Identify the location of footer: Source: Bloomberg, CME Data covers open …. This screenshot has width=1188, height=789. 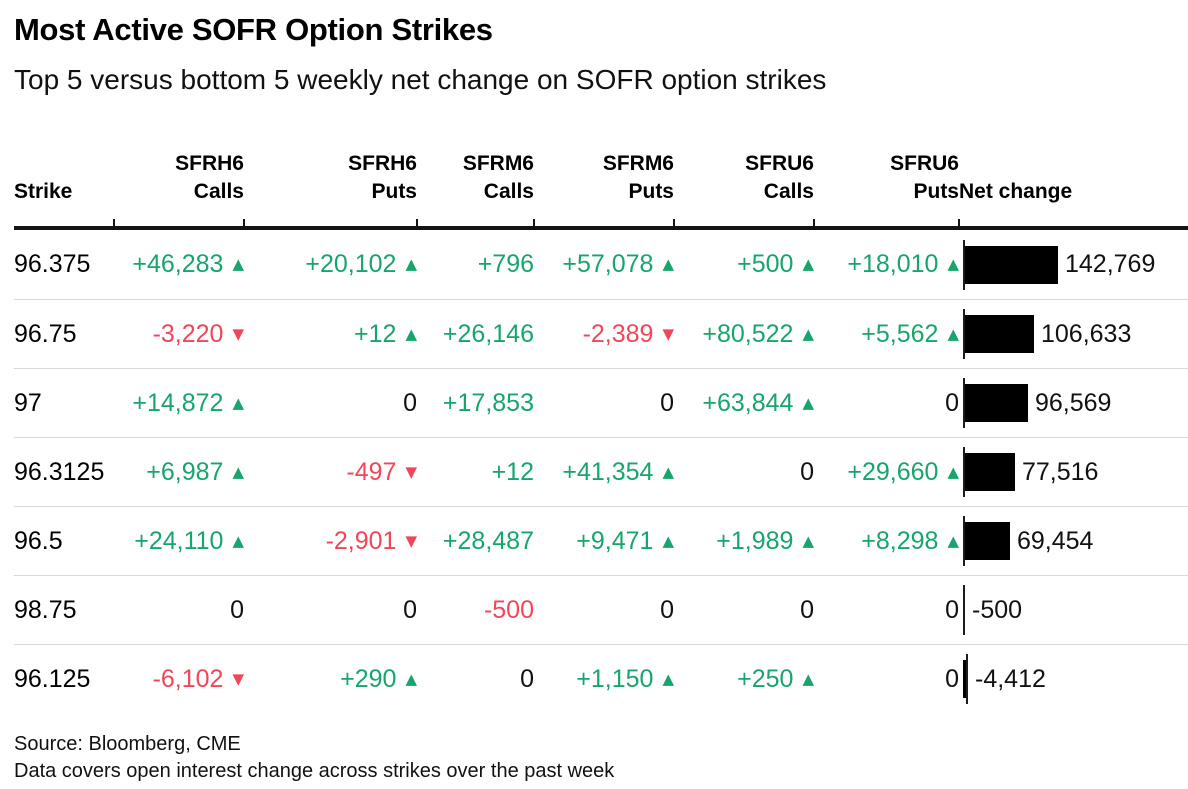
(601, 758).